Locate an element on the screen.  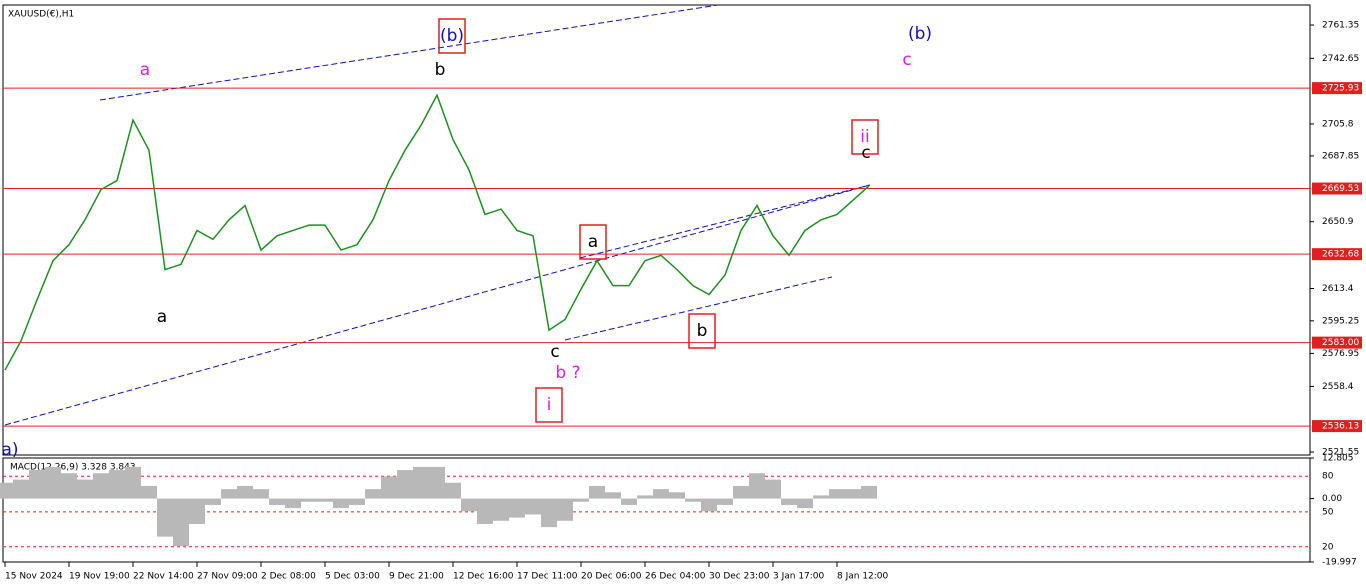
y-tick-label: 0.00 is located at coordinates (1332, 499).